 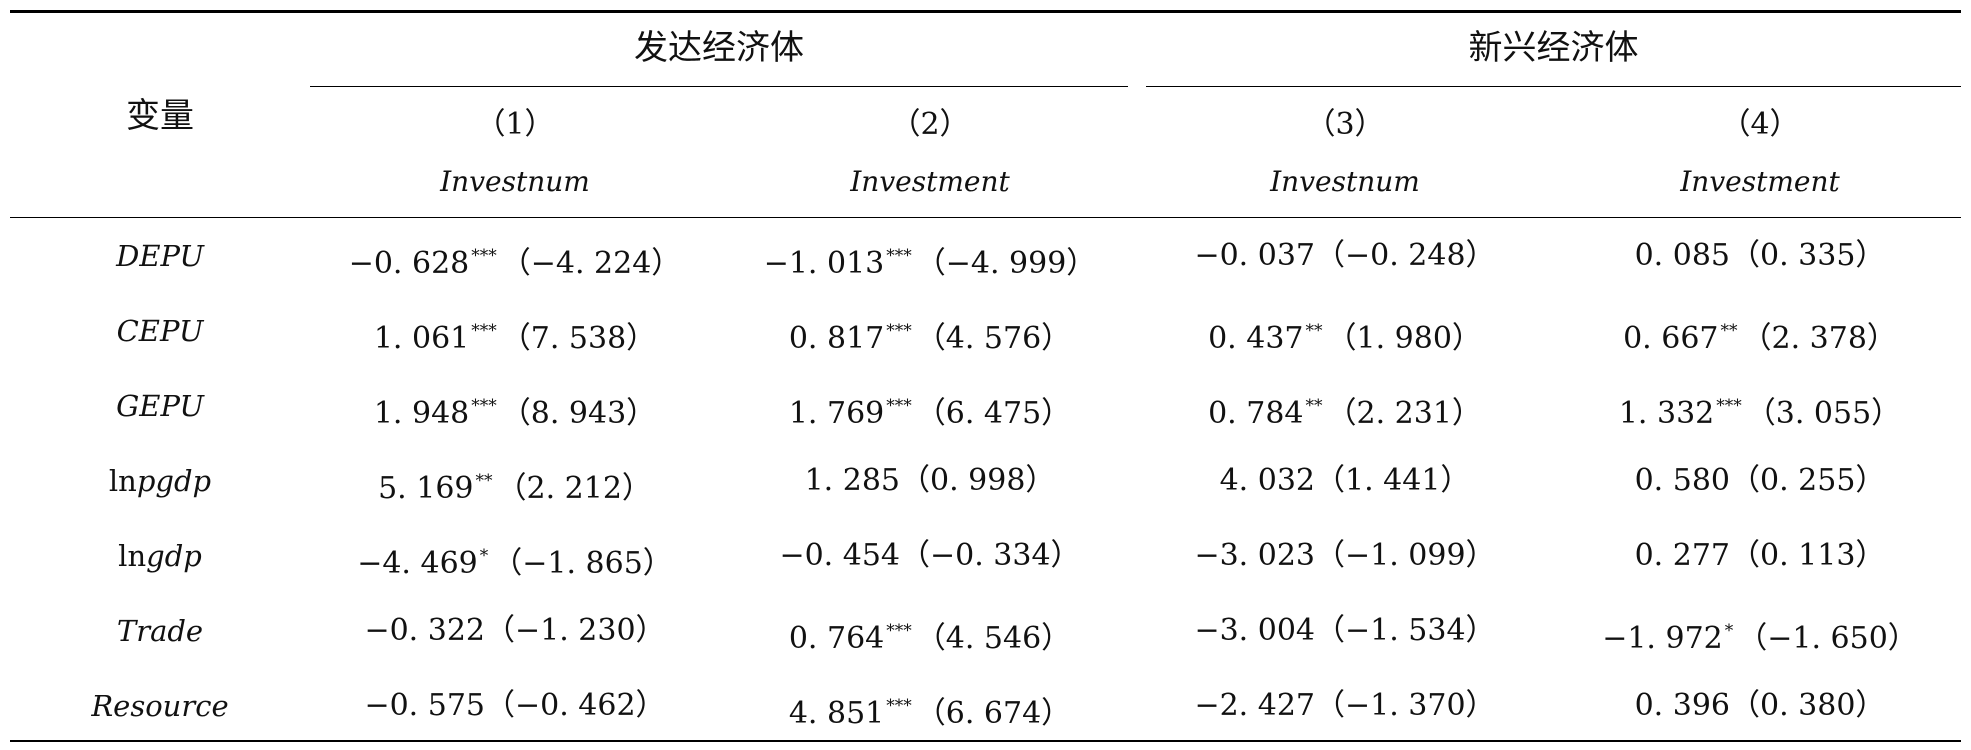 What do you see at coordinates (1682, 705) in the screenshot?
I see `coefficient: 0. 396` at bounding box center [1682, 705].